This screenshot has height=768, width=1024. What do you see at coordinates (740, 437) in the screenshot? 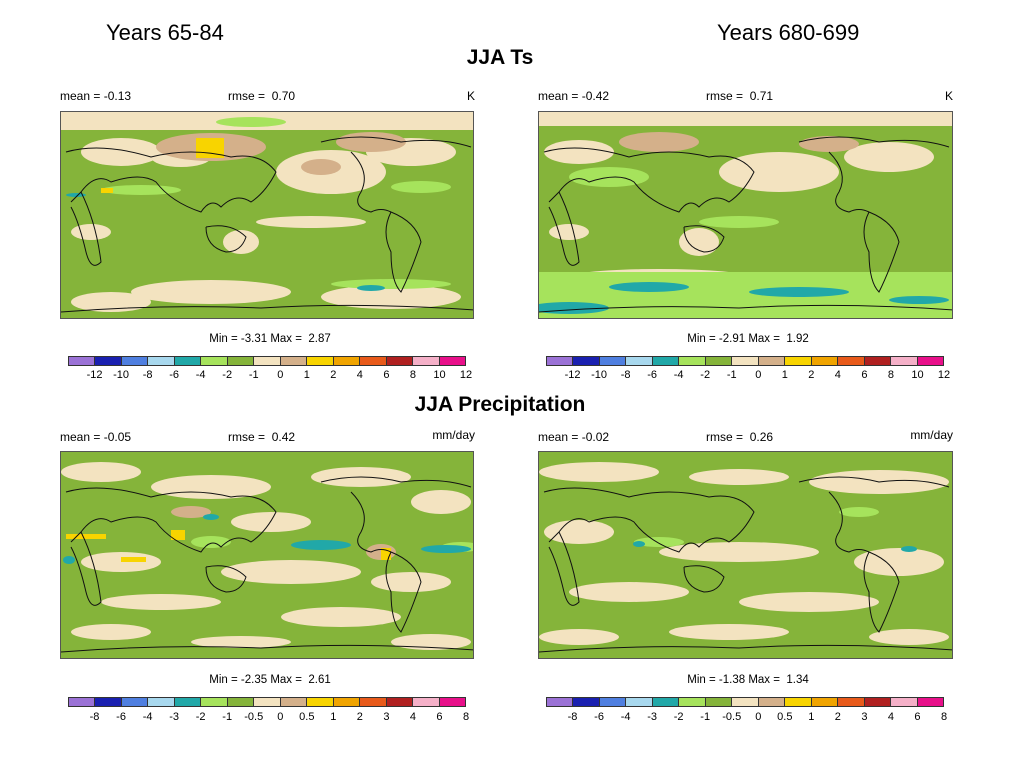
I see `rmse-label: rmse = 0.26` at bounding box center [740, 437].